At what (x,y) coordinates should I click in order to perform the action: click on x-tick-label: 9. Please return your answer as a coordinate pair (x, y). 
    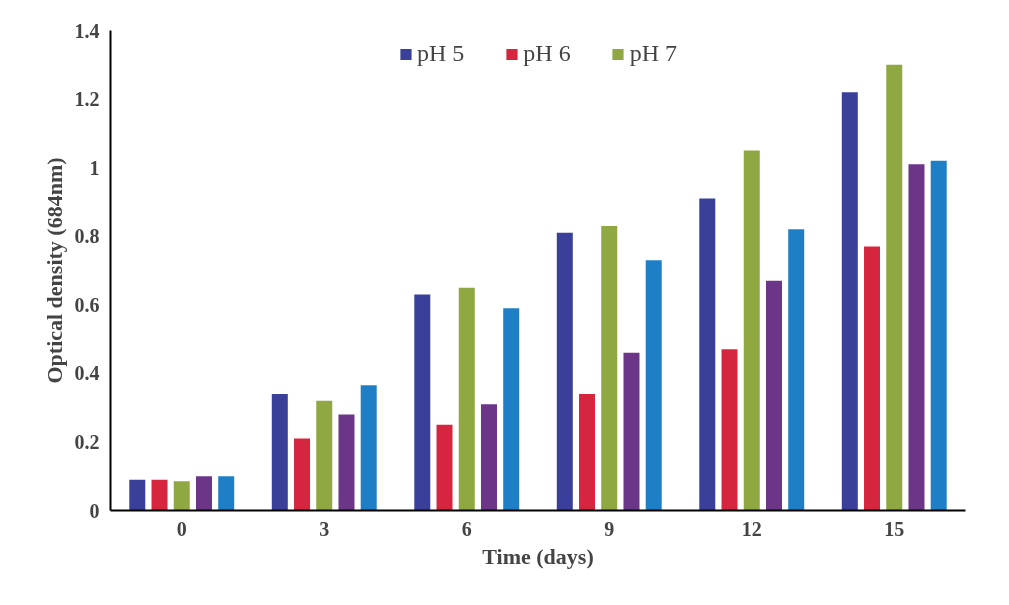
    Looking at the image, I should click on (609, 528).